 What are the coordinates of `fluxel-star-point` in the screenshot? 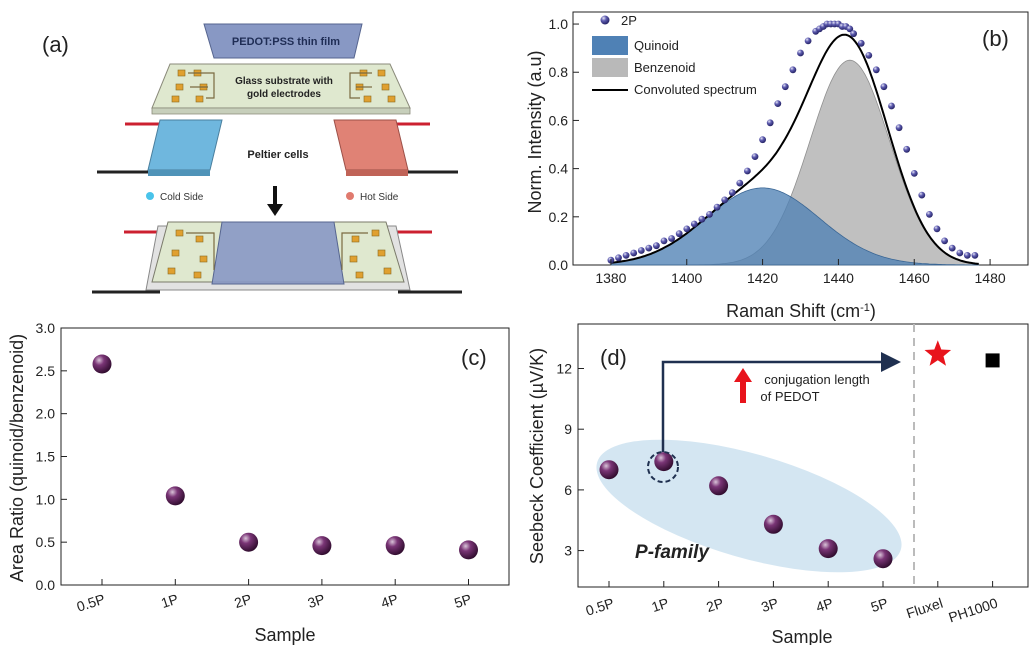 It's located at (938, 353).